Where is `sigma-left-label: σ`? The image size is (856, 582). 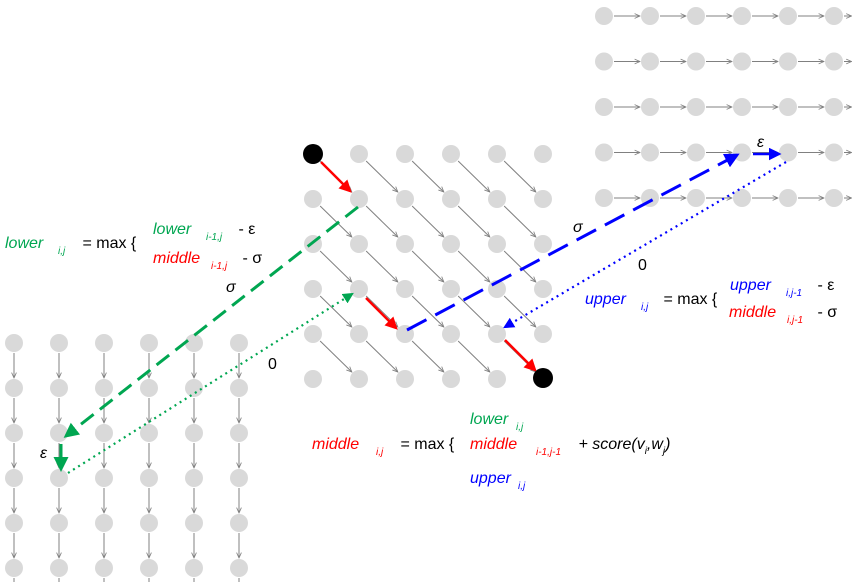 sigma-left-label: σ is located at coordinates (231, 287).